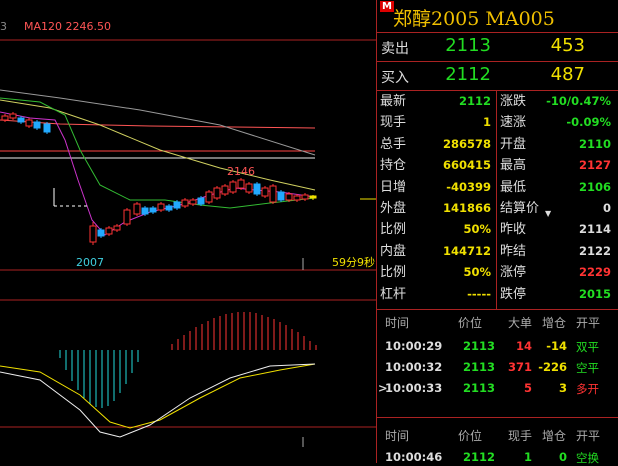  I want to click on bid-price: 2112, so click(468, 74).